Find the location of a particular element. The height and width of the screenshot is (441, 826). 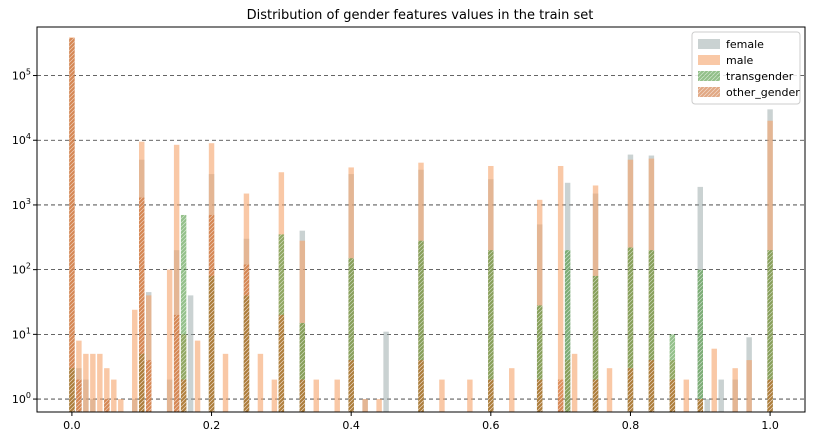

y-tick-label: 10² is located at coordinates (21, 269).